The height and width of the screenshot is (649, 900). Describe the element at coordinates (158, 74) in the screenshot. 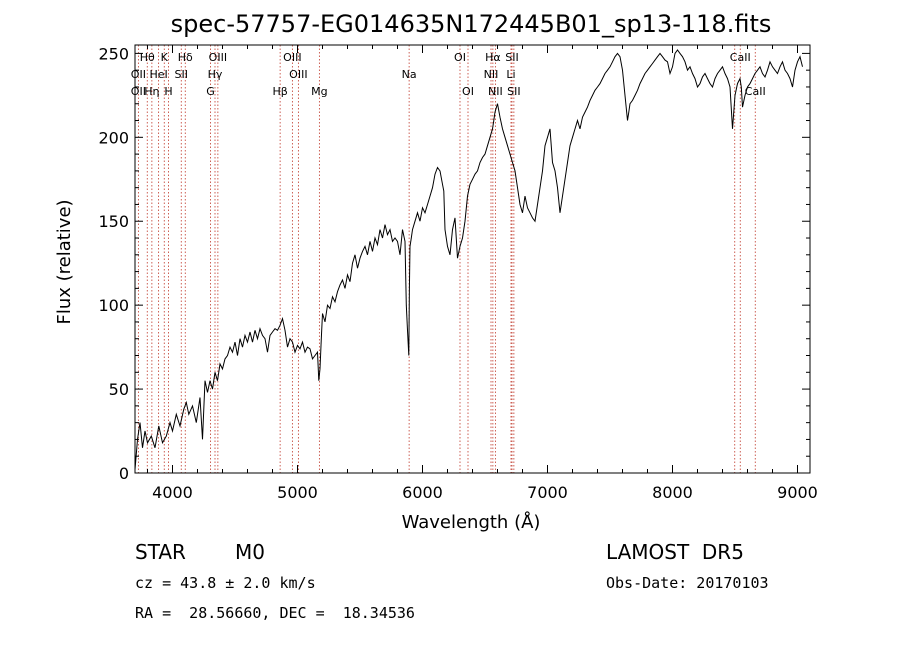

I see `marker-label: HeI` at that location.